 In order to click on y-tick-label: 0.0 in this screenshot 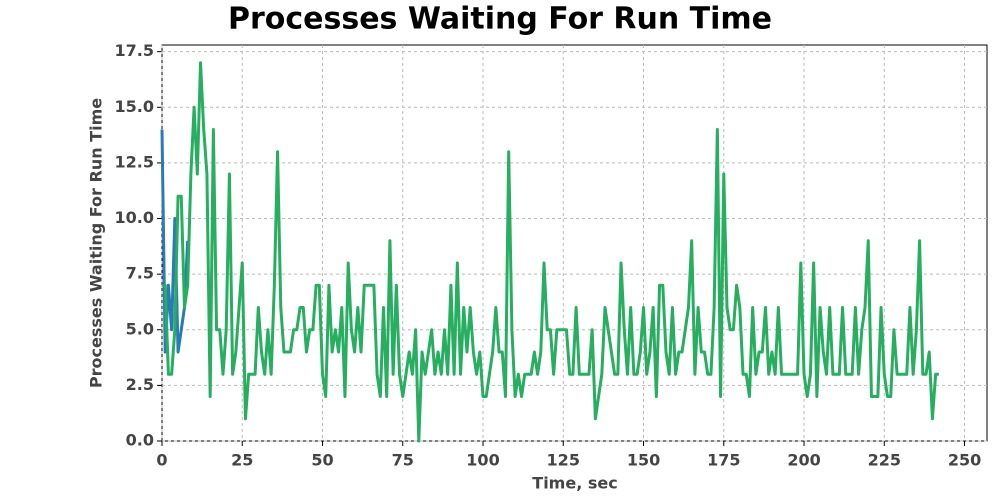, I will do `click(140, 440)`.